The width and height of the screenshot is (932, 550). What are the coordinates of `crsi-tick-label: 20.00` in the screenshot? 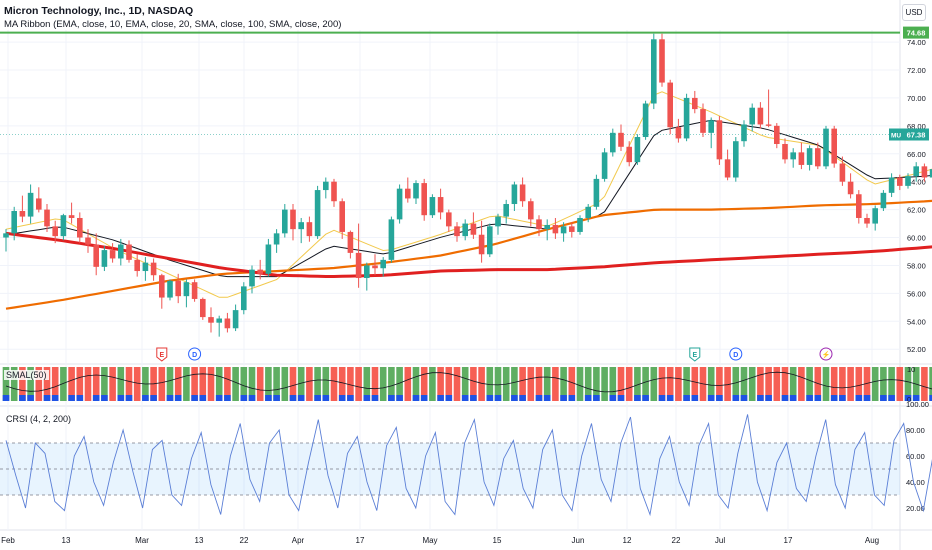 It's located at (915, 508).